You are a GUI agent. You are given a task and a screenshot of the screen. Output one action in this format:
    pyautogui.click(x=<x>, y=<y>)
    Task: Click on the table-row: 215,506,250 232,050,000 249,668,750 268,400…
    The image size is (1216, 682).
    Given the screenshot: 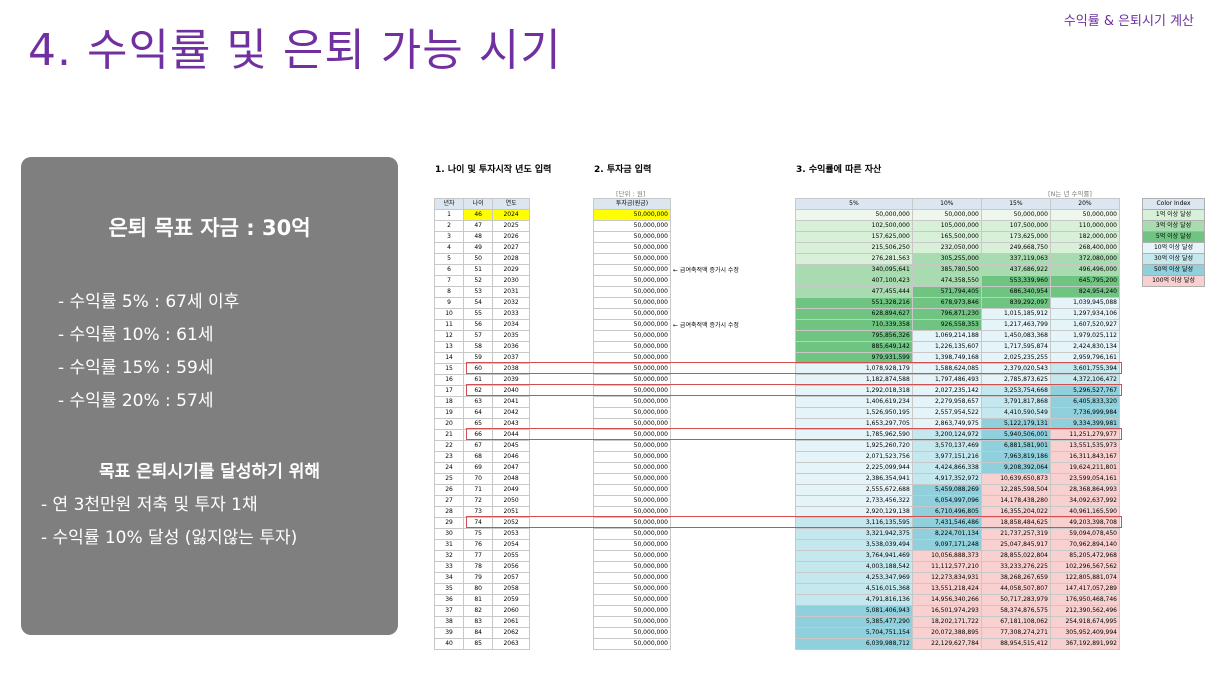 What is the action you would take?
    pyautogui.click(x=958, y=248)
    